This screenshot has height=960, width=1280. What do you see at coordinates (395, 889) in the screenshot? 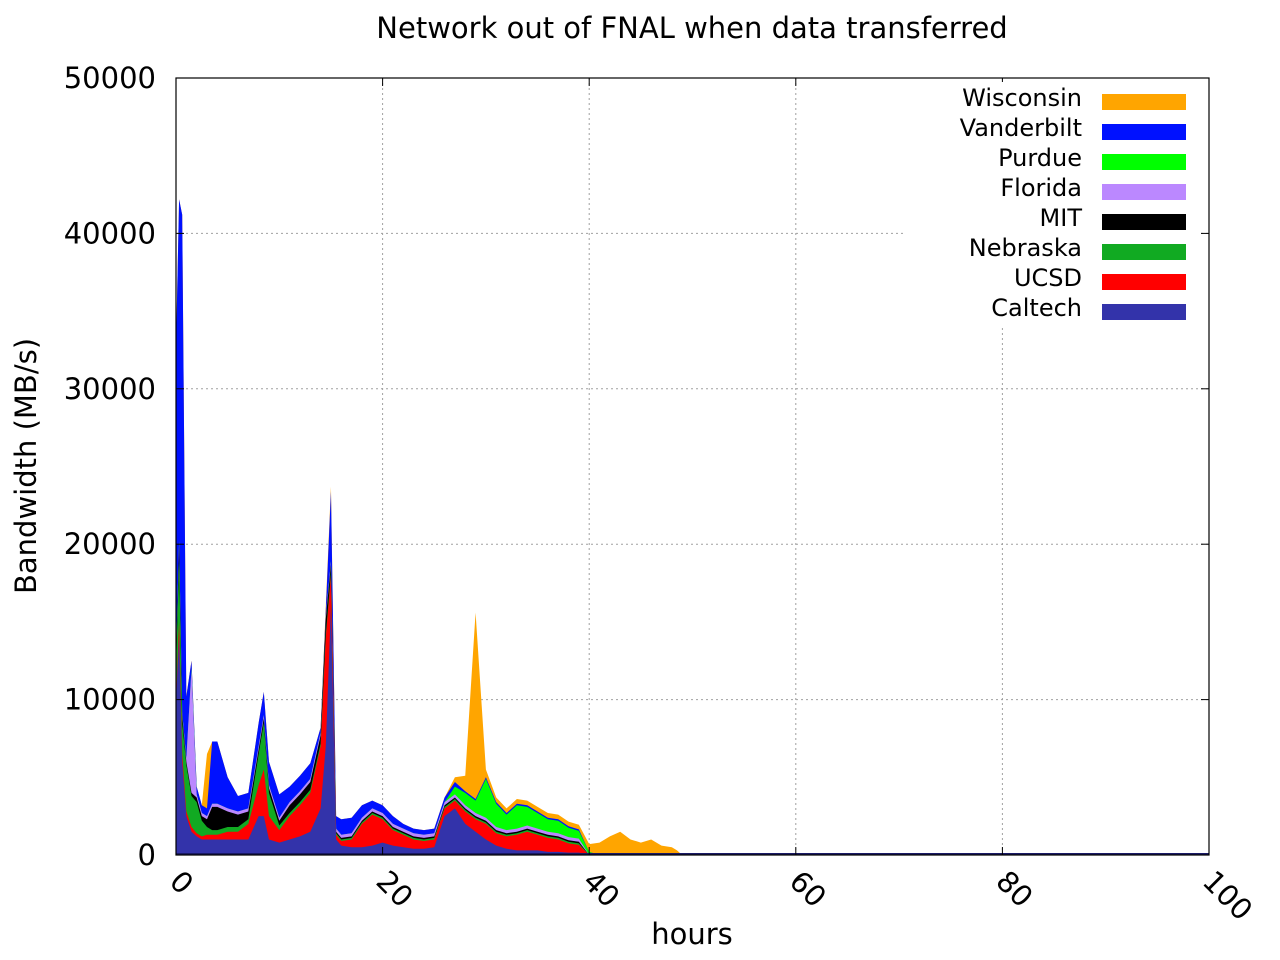
I see `x-tick-label: 20` at bounding box center [395, 889].